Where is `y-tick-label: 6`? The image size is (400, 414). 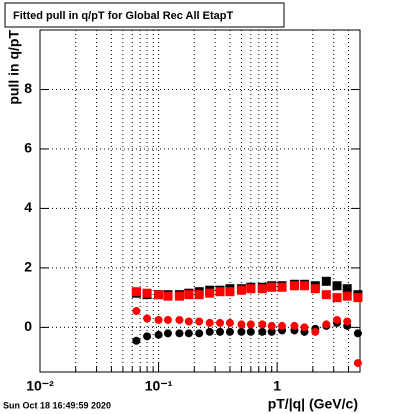
y-tick-label: 6 is located at coordinates (28, 148).